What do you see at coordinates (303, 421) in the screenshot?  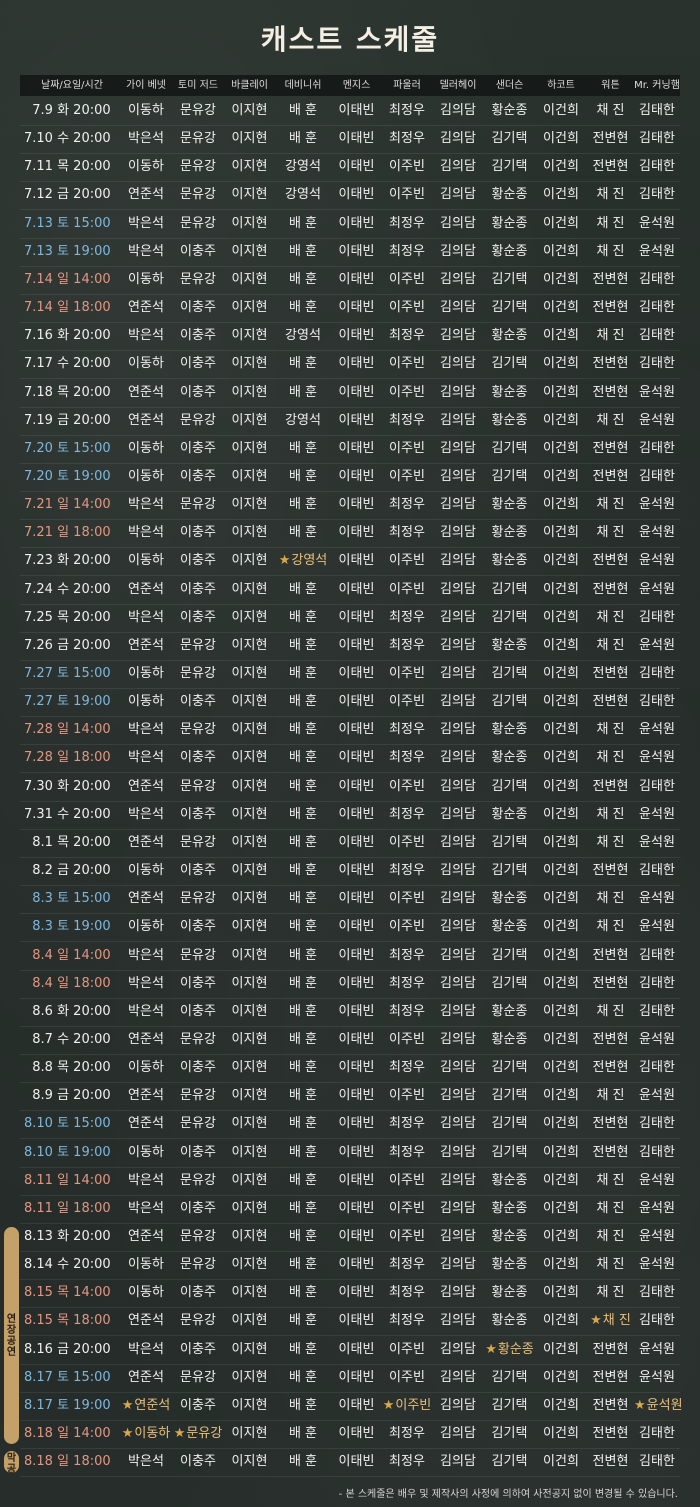 I see `cast-cell: 강영석` at bounding box center [303, 421].